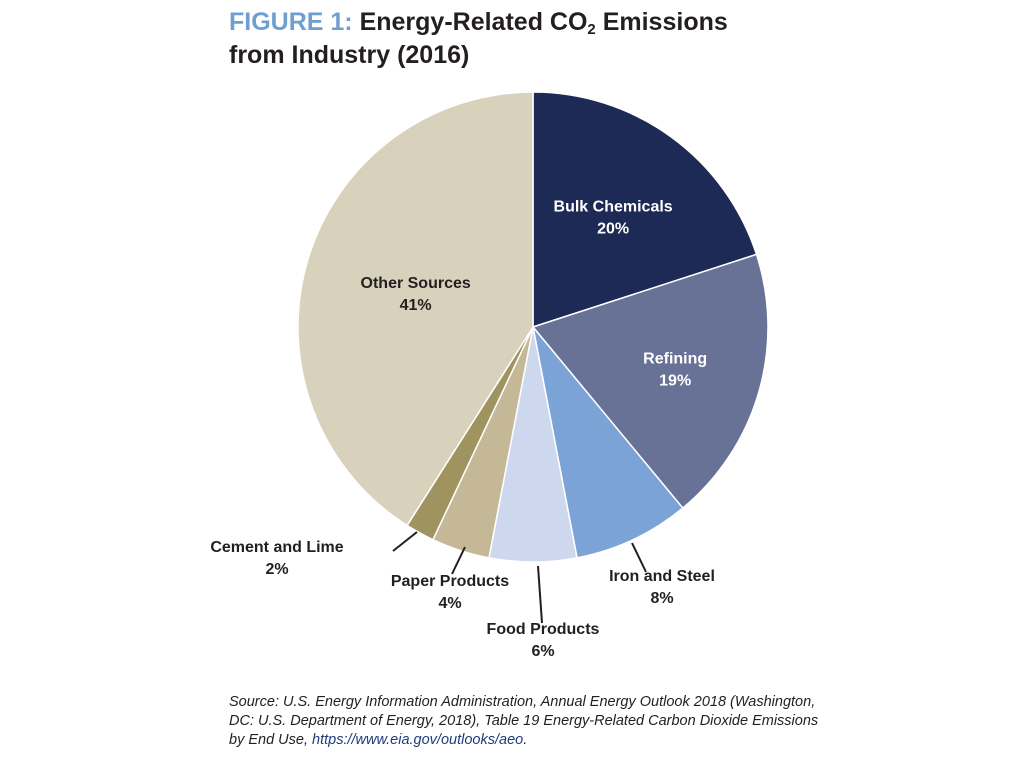 The image size is (1024, 759). What do you see at coordinates (416, 283) in the screenshot?
I see `label-name: Other Sources` at bounding box center [416, 283].